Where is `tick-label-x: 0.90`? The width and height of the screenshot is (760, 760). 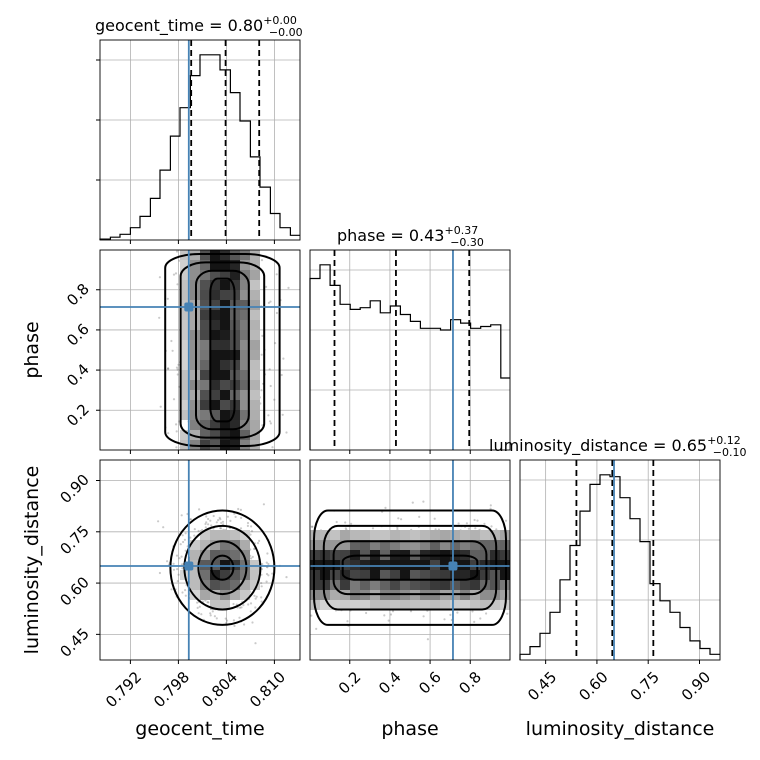 tick-label-x: 0.90 is located at coordinates (696, 686).